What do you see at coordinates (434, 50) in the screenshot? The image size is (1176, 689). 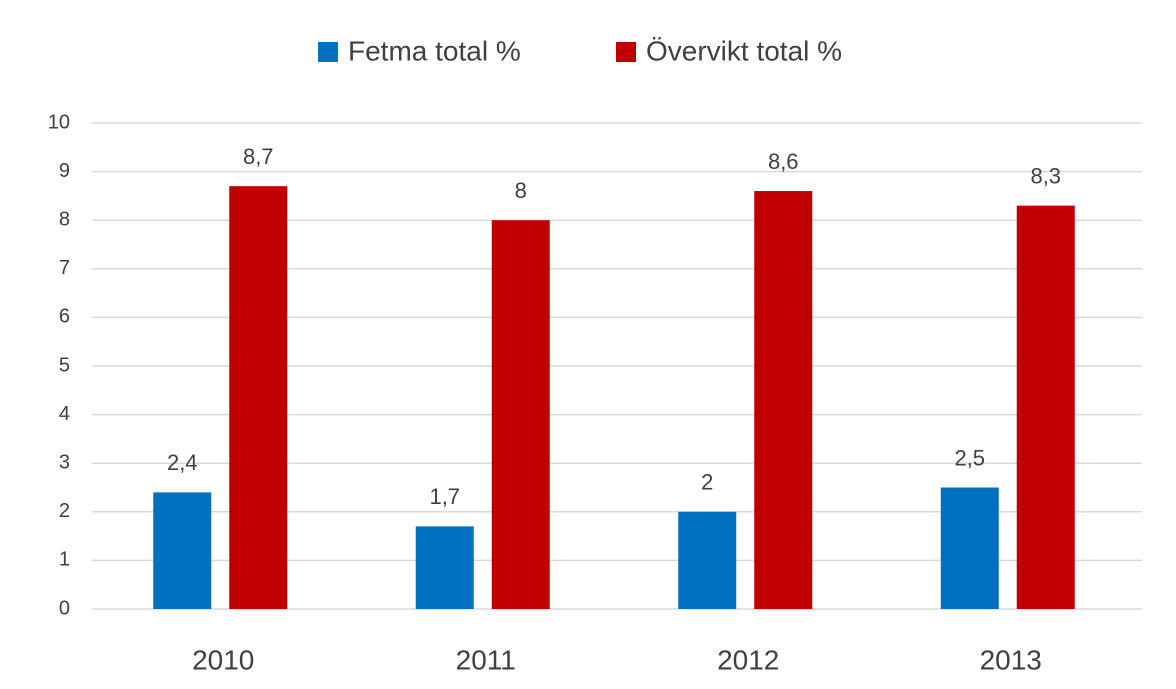 I see `legend-label: Fetma total %` at bounding box center [434, 50].